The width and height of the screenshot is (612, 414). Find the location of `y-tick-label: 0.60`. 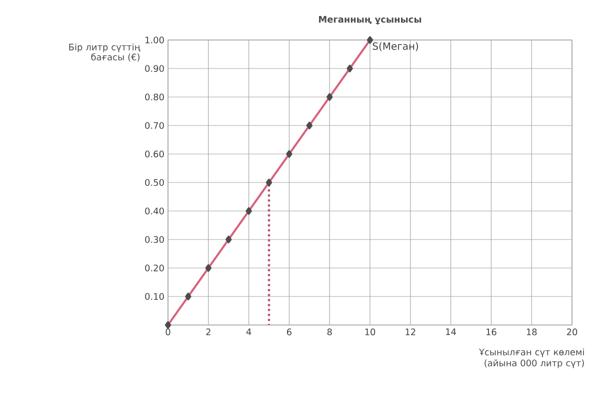

y-tick-label: 0.60 is located at coordinates (154, 154).